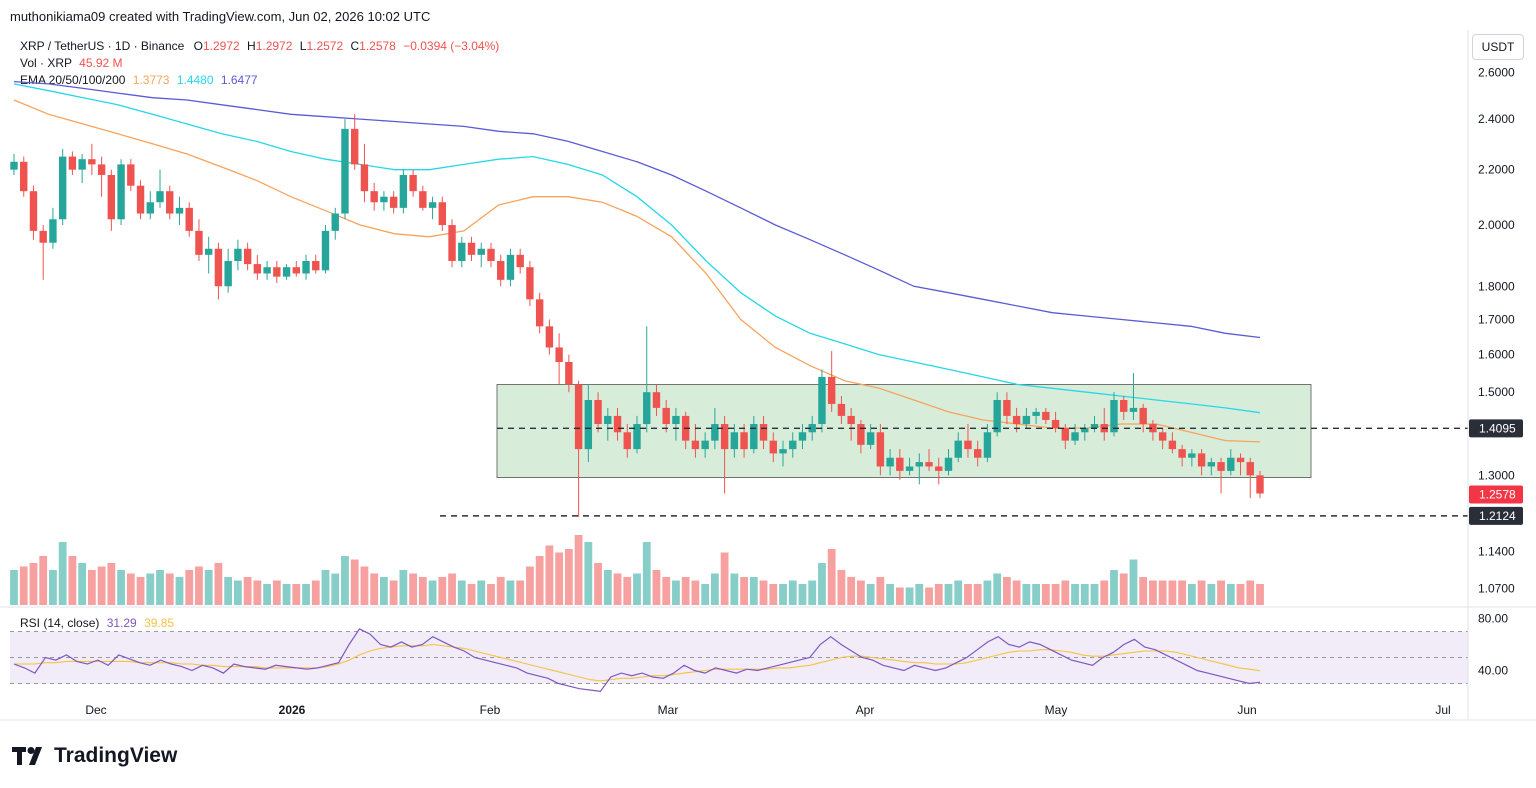 The width and height of the screenshot is (1536, 788). I want to click on close-value: 1.2578, so click(377, 46).